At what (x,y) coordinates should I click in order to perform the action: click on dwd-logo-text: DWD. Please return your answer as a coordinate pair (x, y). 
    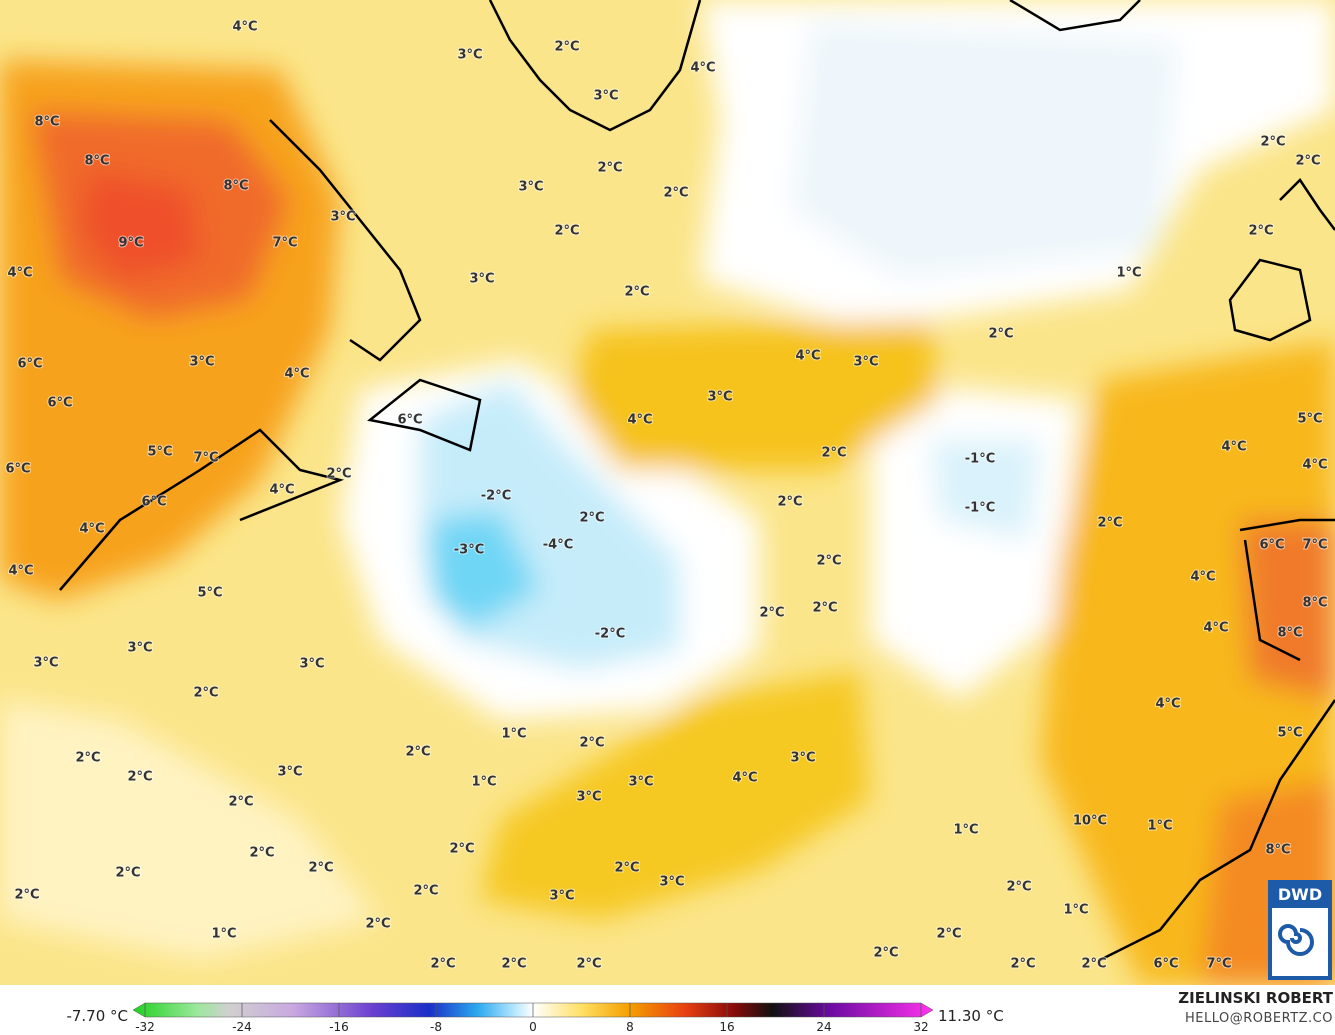
    Looking at the image, I should click on (1300, 894).